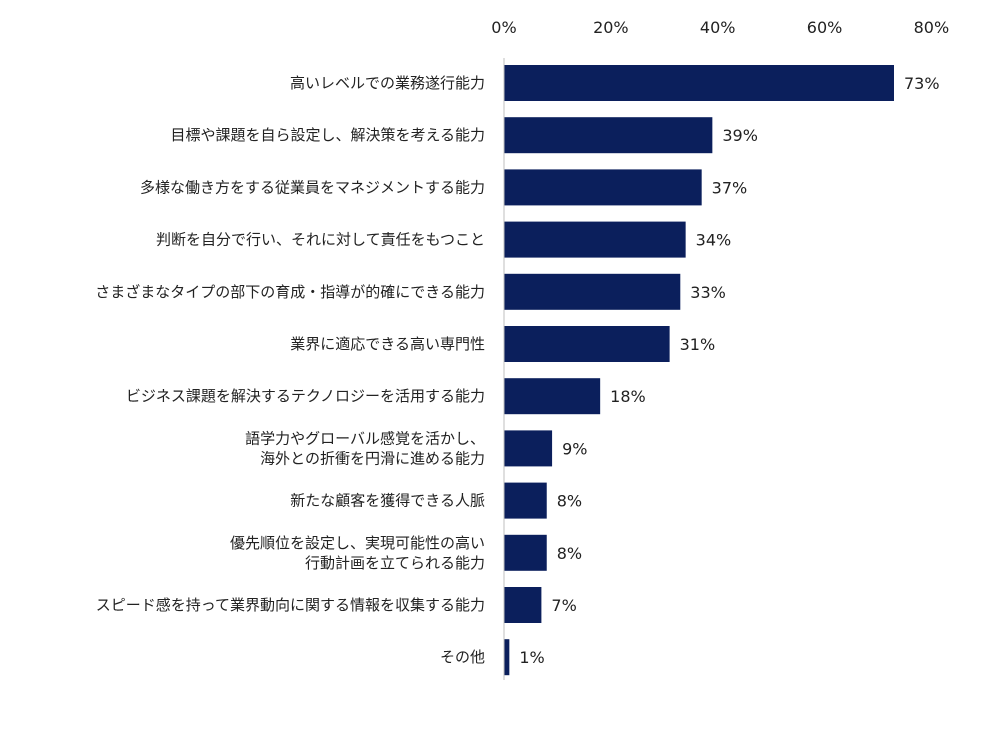 The width and height of the screenshot is (996, 732). I want to click on category-label: 多様な働き方をする従業員をマネジメントする能力, so click(312, 187).